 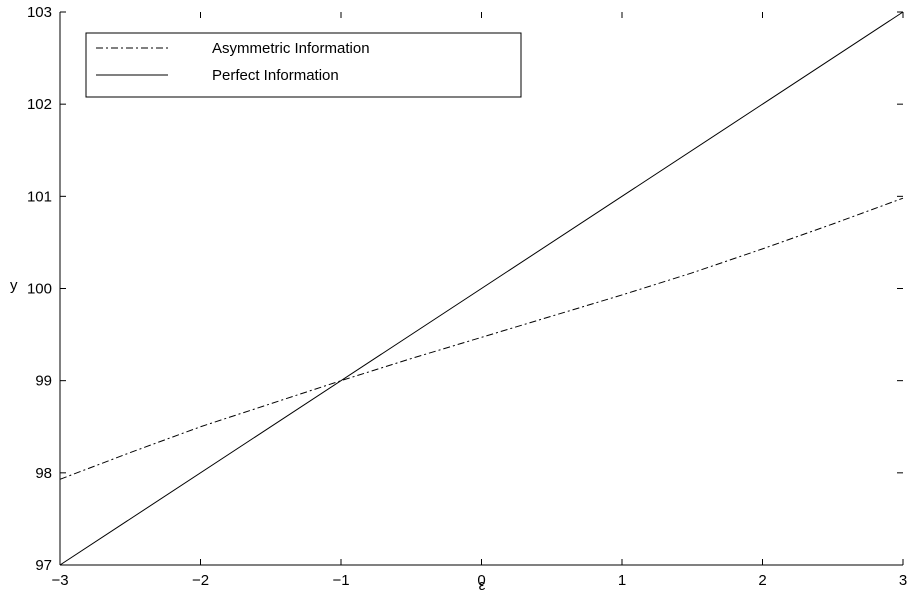 I want to click on legend-label-asymmetric: Asymmetric Information, so click(x=291, y=48).